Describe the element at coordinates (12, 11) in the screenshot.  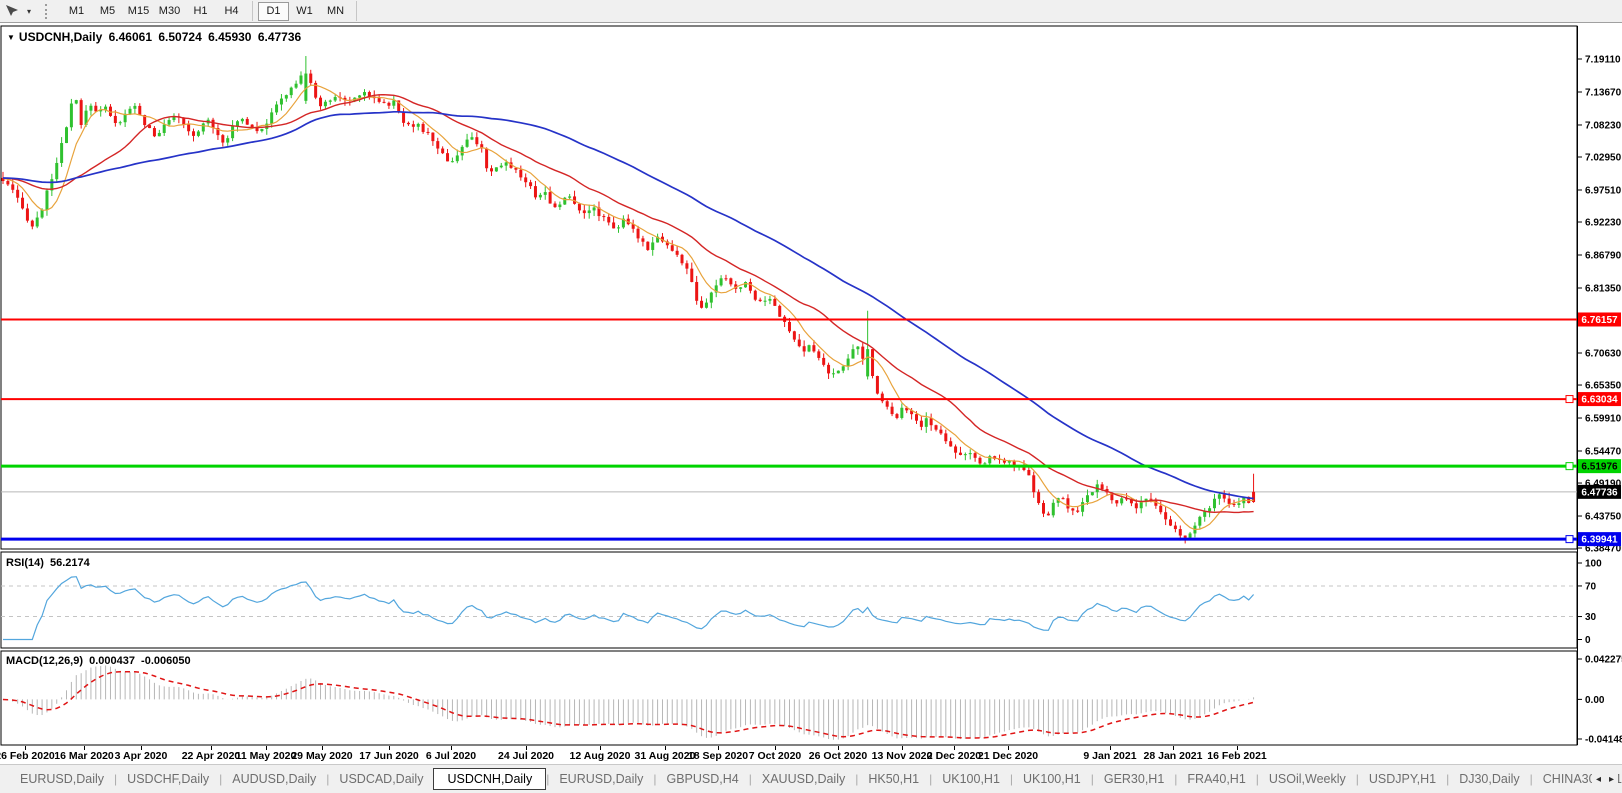
I see `crosshair-tool-icon` at that location.